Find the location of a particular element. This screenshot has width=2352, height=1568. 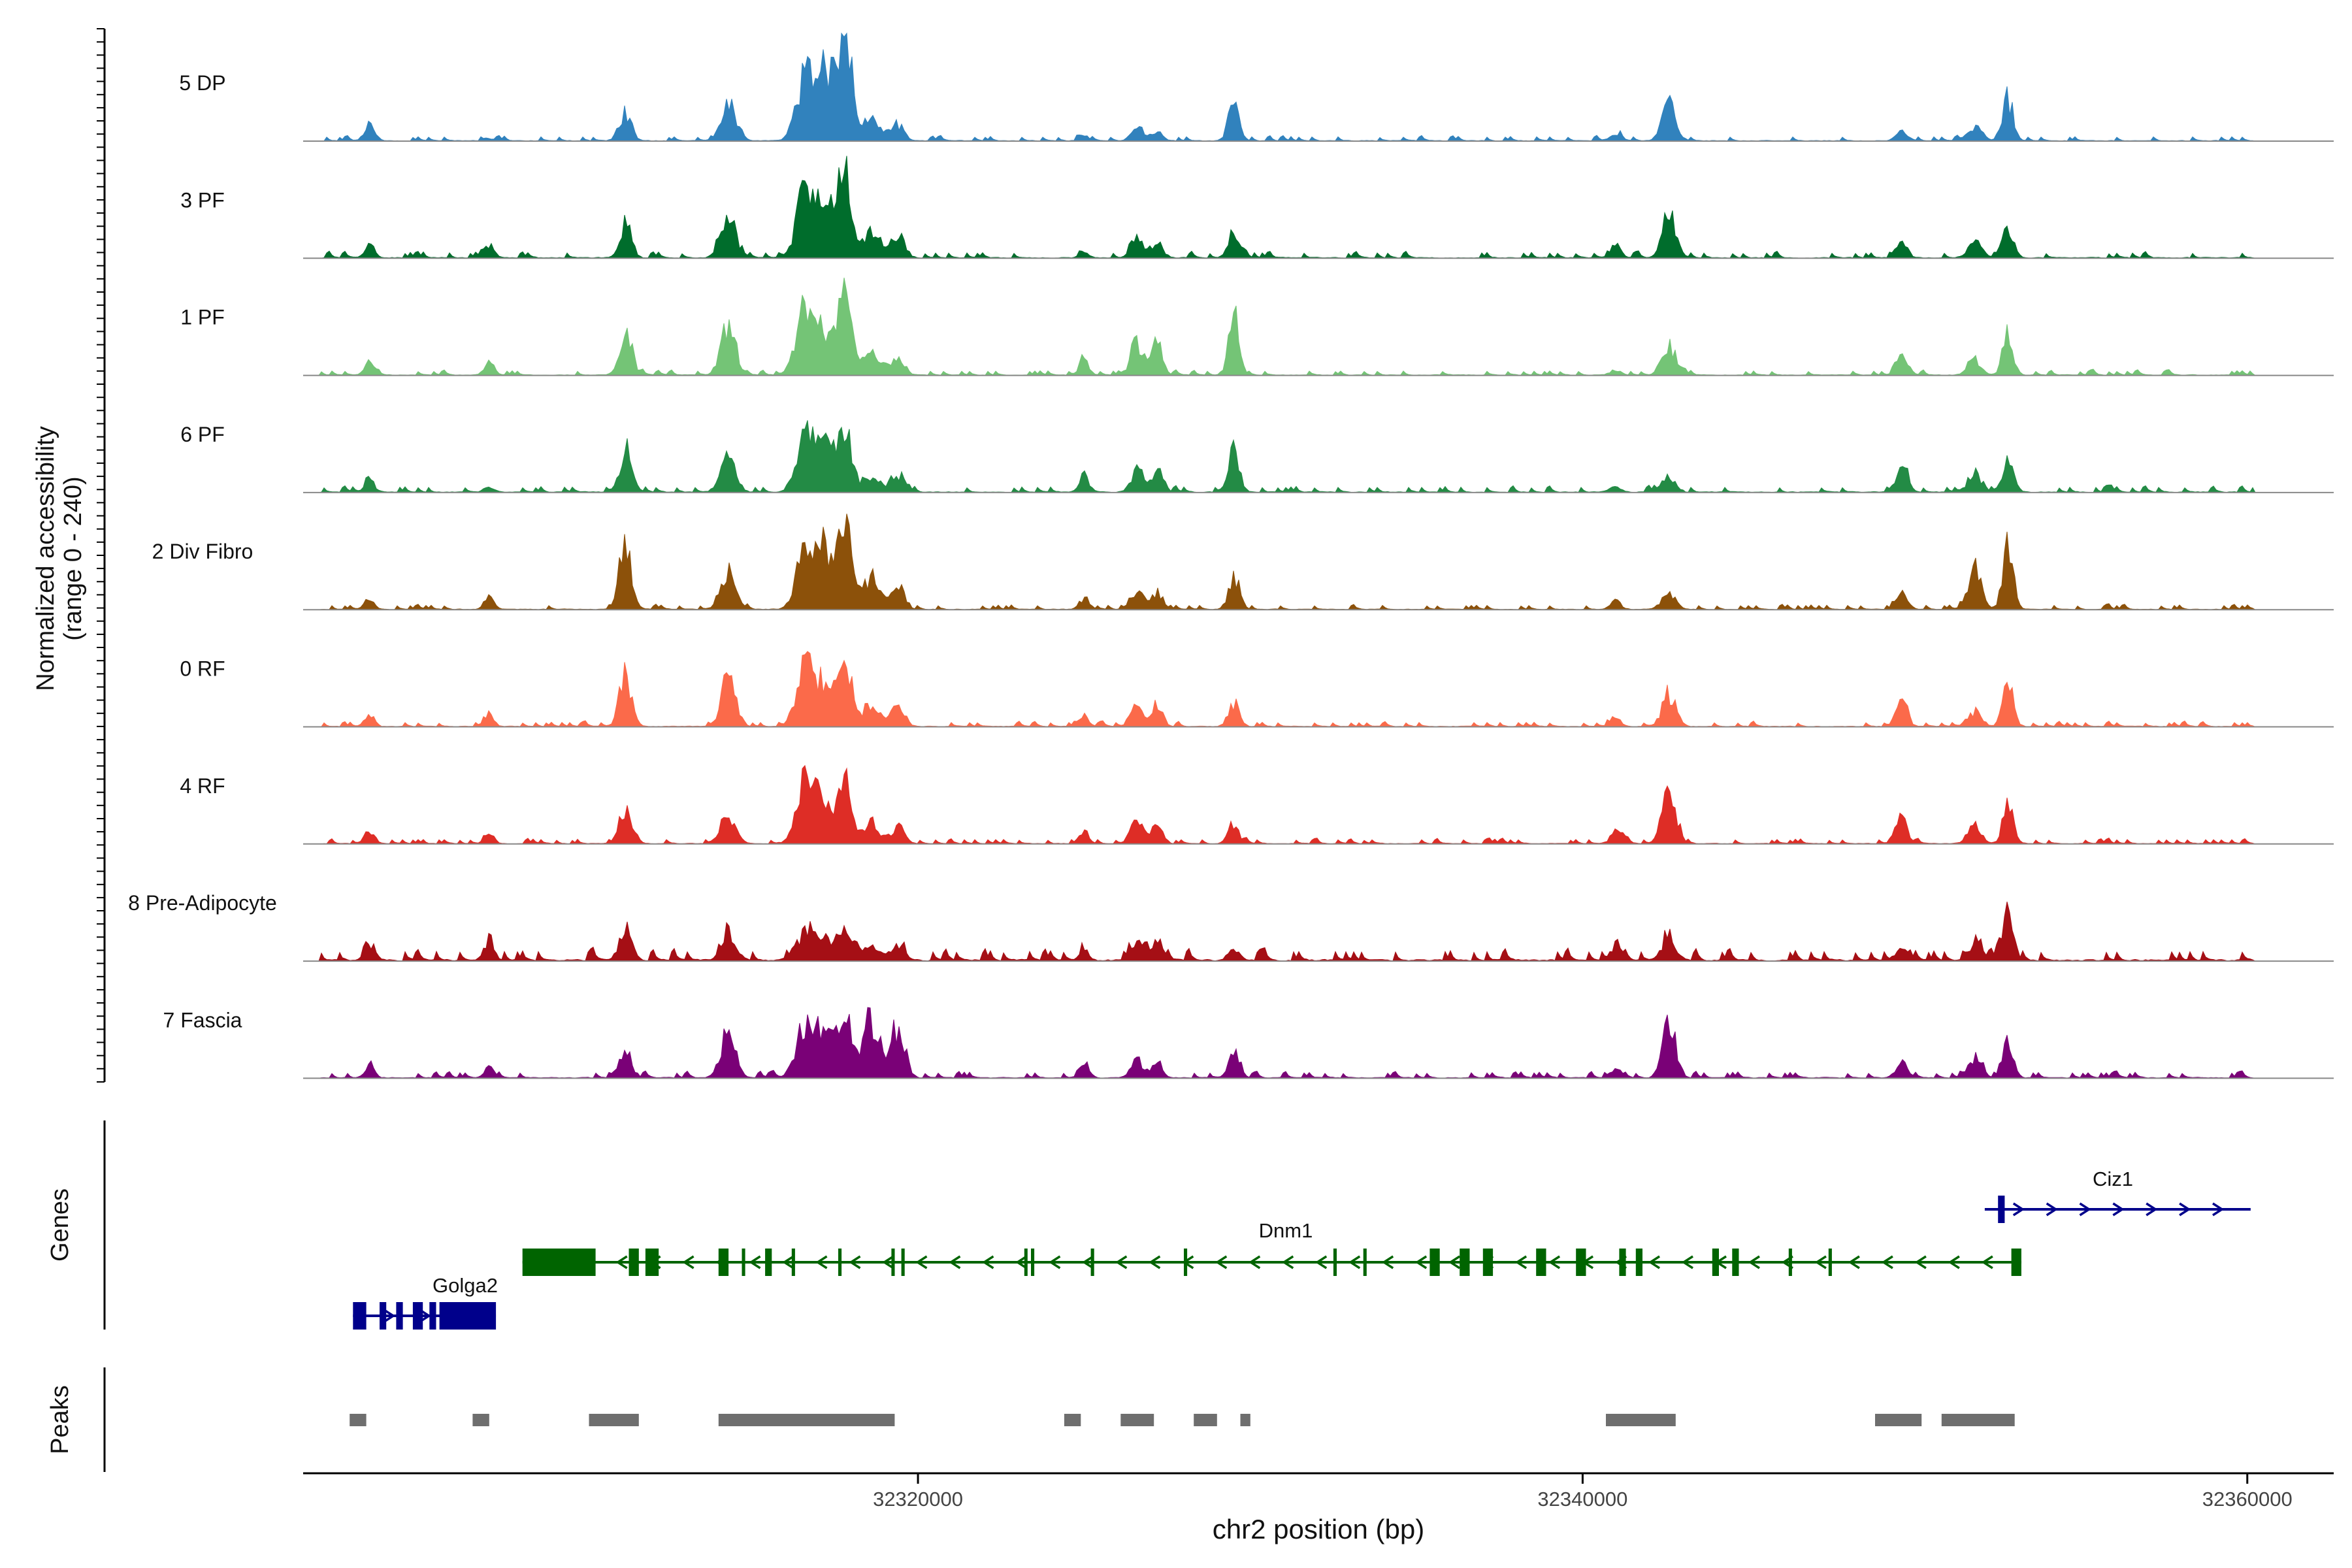

x-tick-label: 32340000 is located at coordinates (1582, 1499).